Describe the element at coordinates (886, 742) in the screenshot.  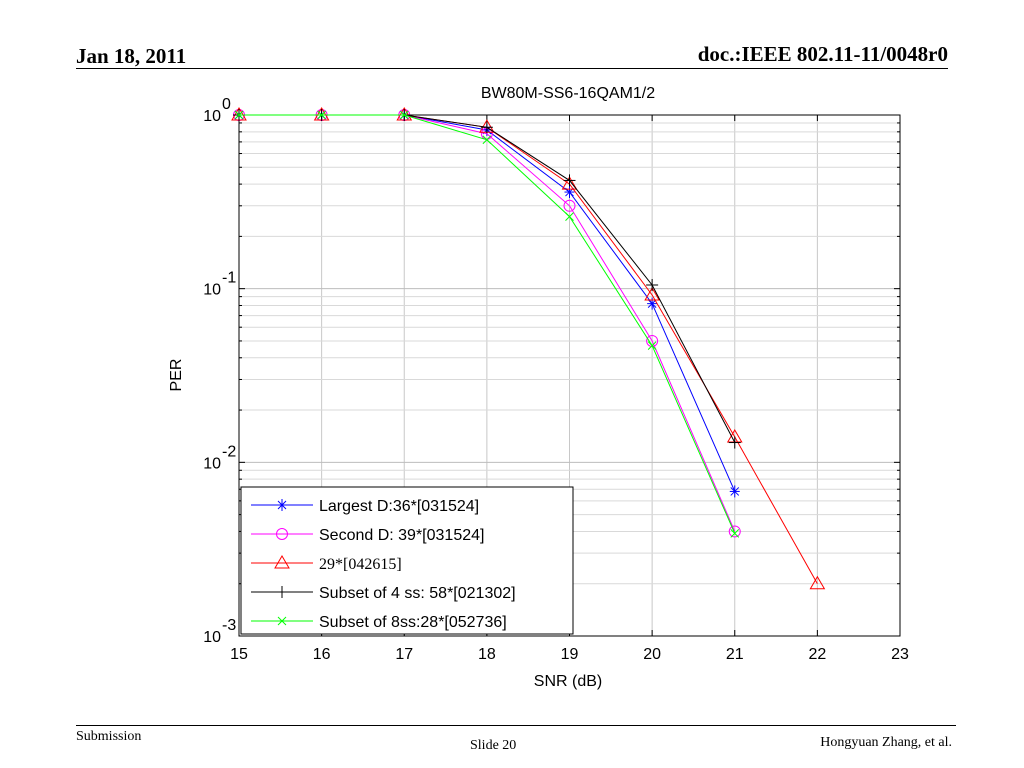
I see `footer-author: Hongyuan Zhang, et al.` at that location.